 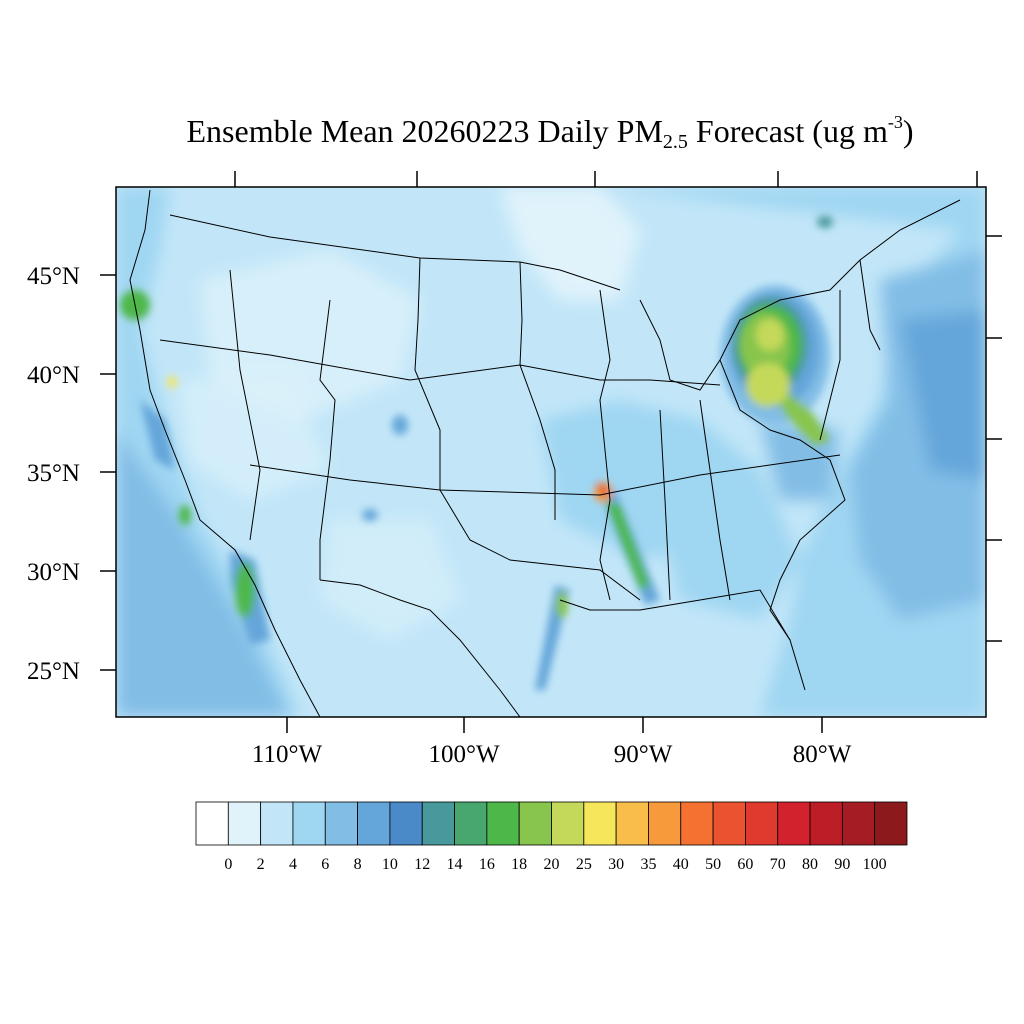 What do you see at coordinates (228, 864) in the screenshot?
I see `colorbar-level-label: 0` at bounding box center [228, 864].